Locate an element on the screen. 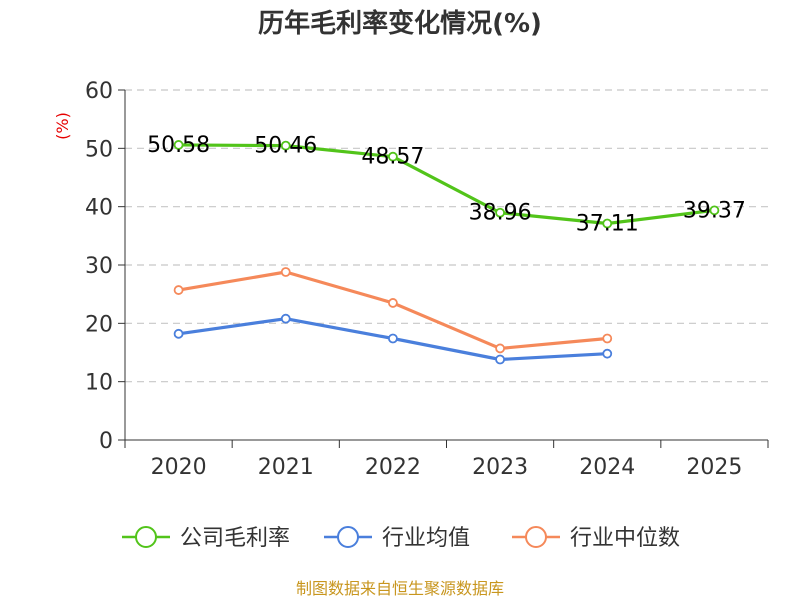 This screenshot has height=600, width=800. data-labels: 50.58 50.46 48.57 38.96 37.11 39.37 is located at coordinates (446, 185).